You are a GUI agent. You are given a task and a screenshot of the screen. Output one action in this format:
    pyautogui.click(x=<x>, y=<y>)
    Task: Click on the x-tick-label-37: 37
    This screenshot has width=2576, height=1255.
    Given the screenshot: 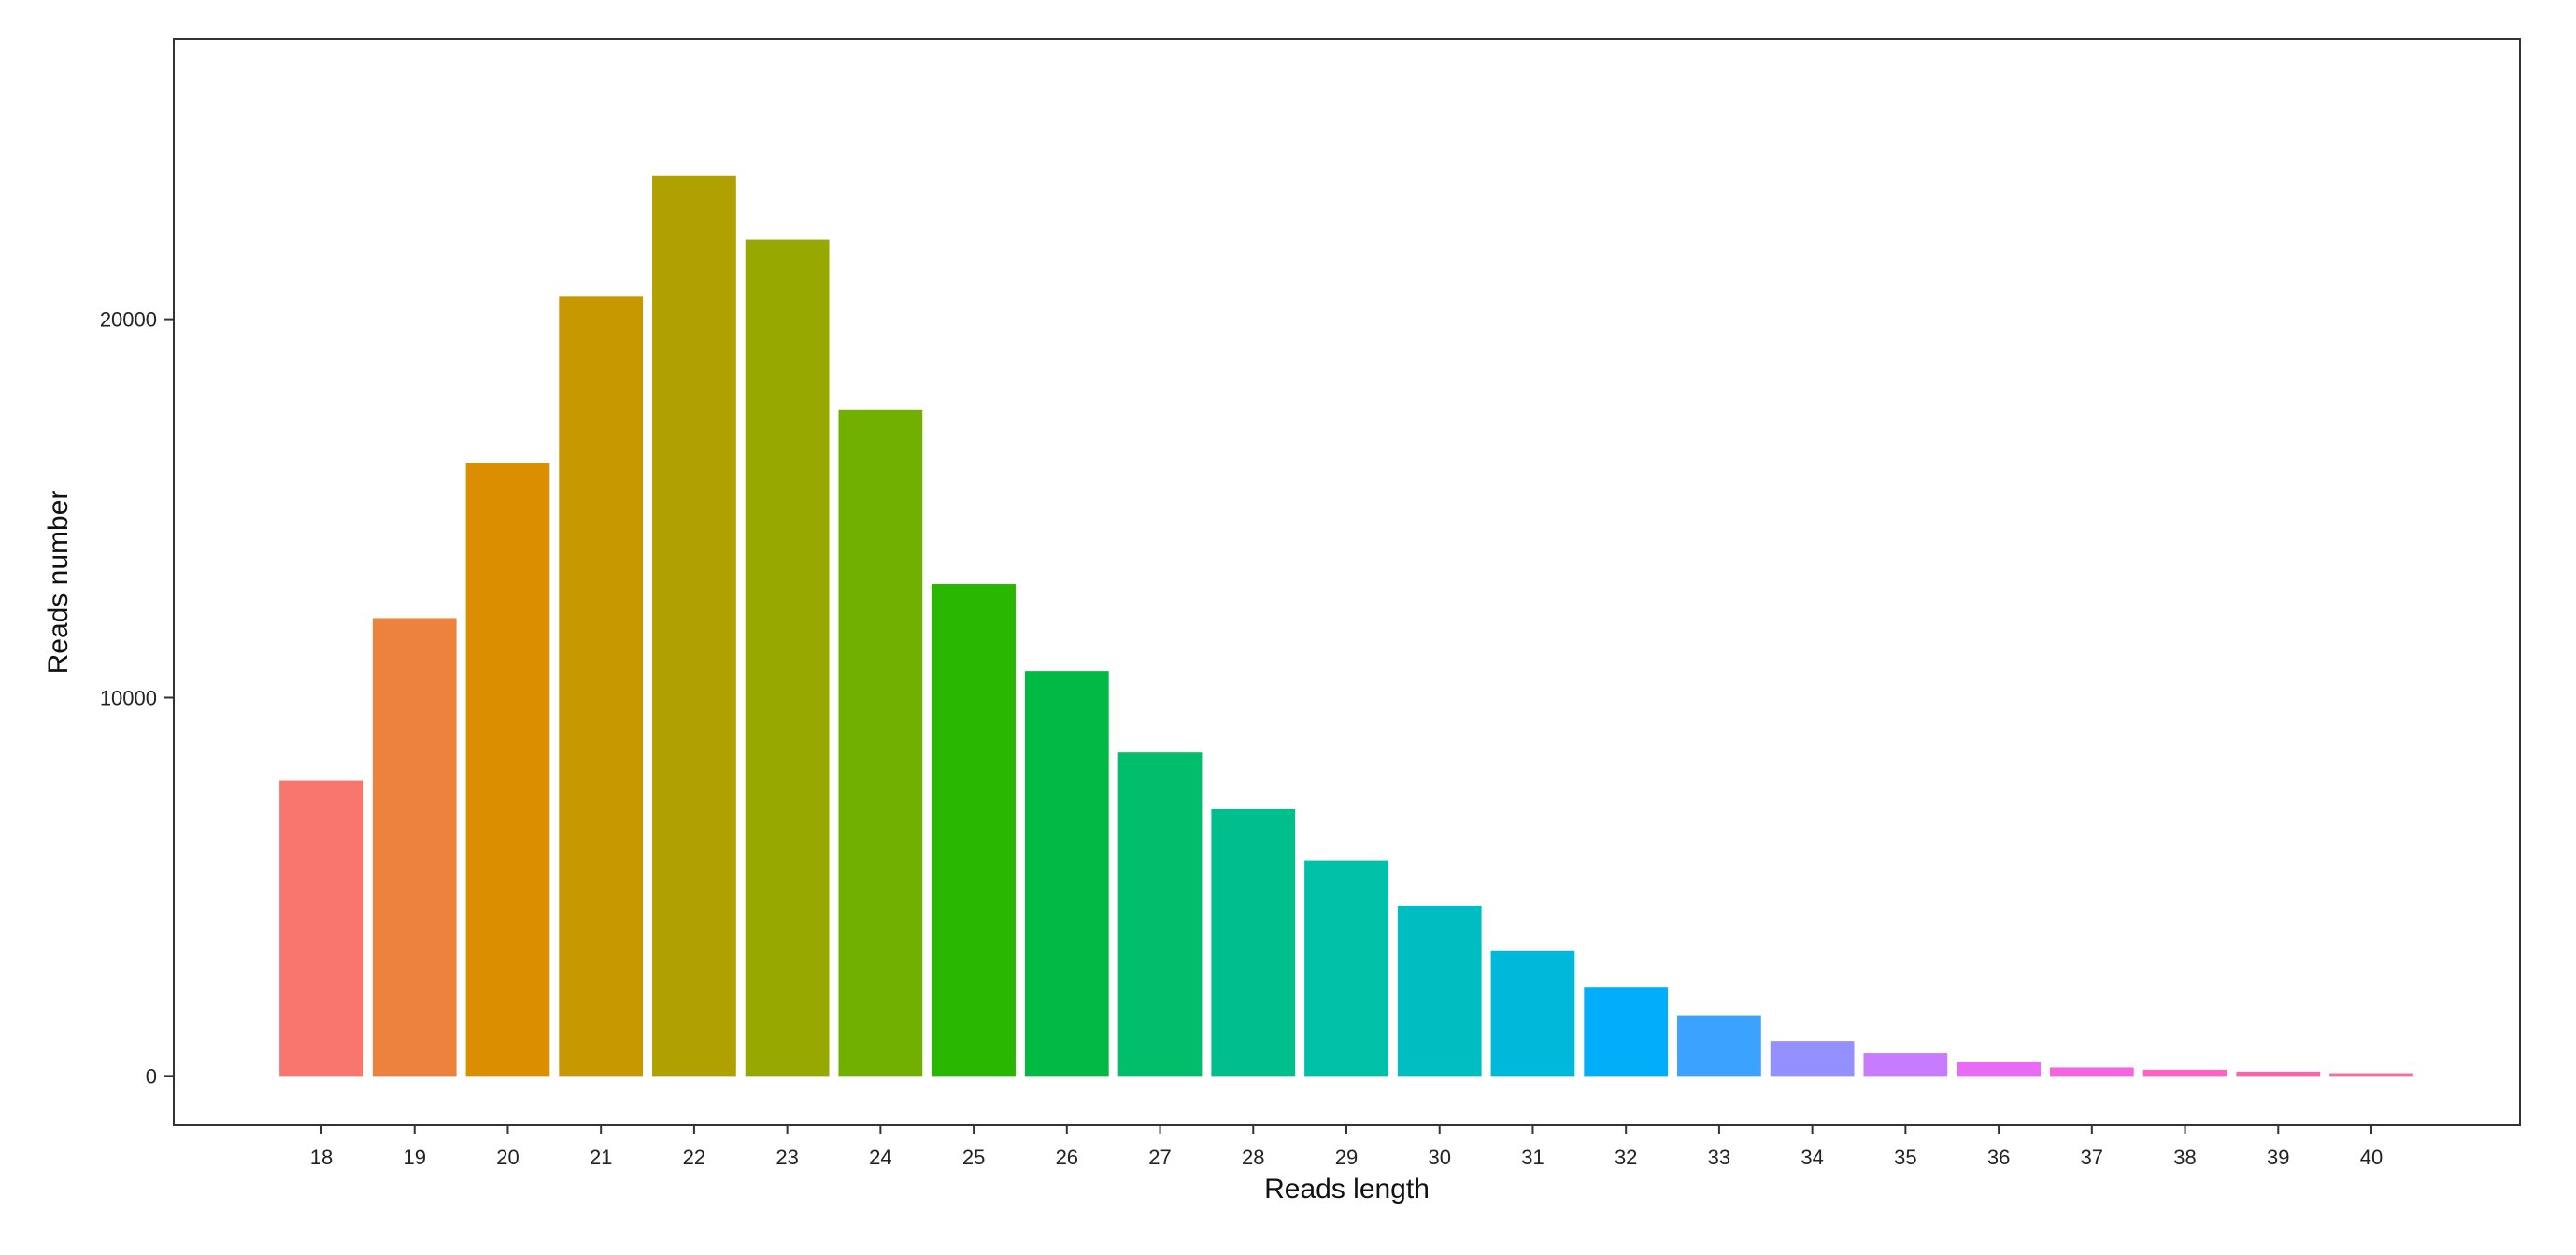 What is the action you would take?
    pyautogui.click(x=2092, y=1157)
    